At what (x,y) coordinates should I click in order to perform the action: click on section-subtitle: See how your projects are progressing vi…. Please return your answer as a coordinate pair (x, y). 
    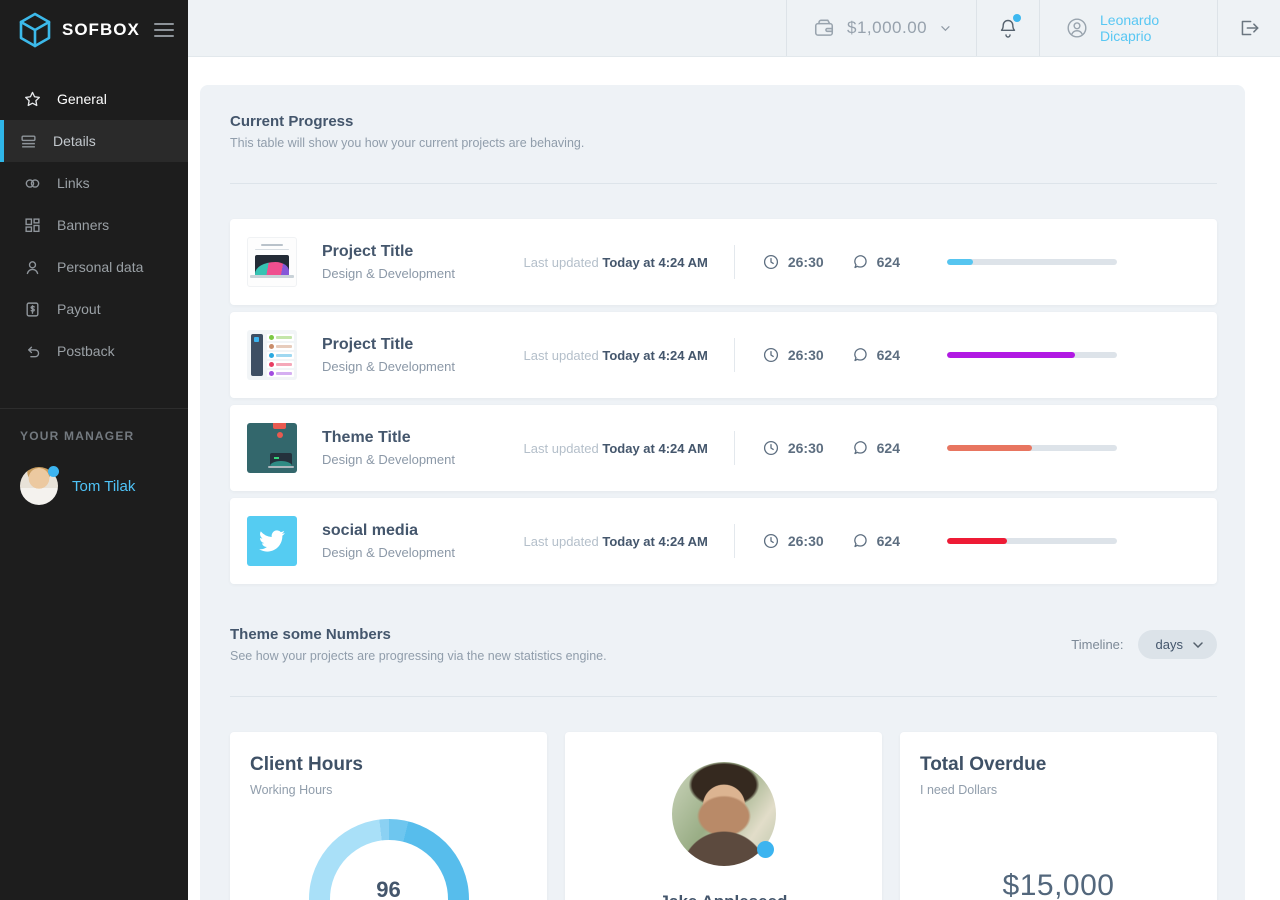
    Looking at the image, I should click on (418, 656).